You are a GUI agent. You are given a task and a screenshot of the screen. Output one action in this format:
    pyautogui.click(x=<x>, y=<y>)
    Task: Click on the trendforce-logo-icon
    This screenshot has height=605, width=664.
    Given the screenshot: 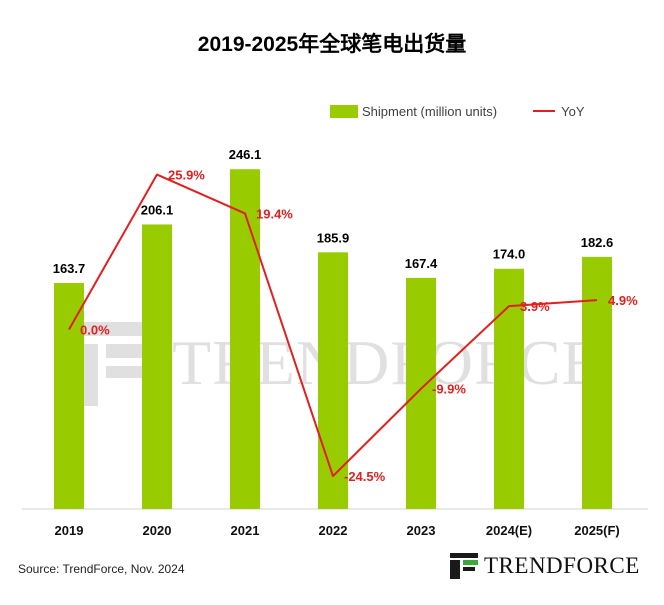 What is the action you would take?
    pyautogui.click(x=464, y=566)
    